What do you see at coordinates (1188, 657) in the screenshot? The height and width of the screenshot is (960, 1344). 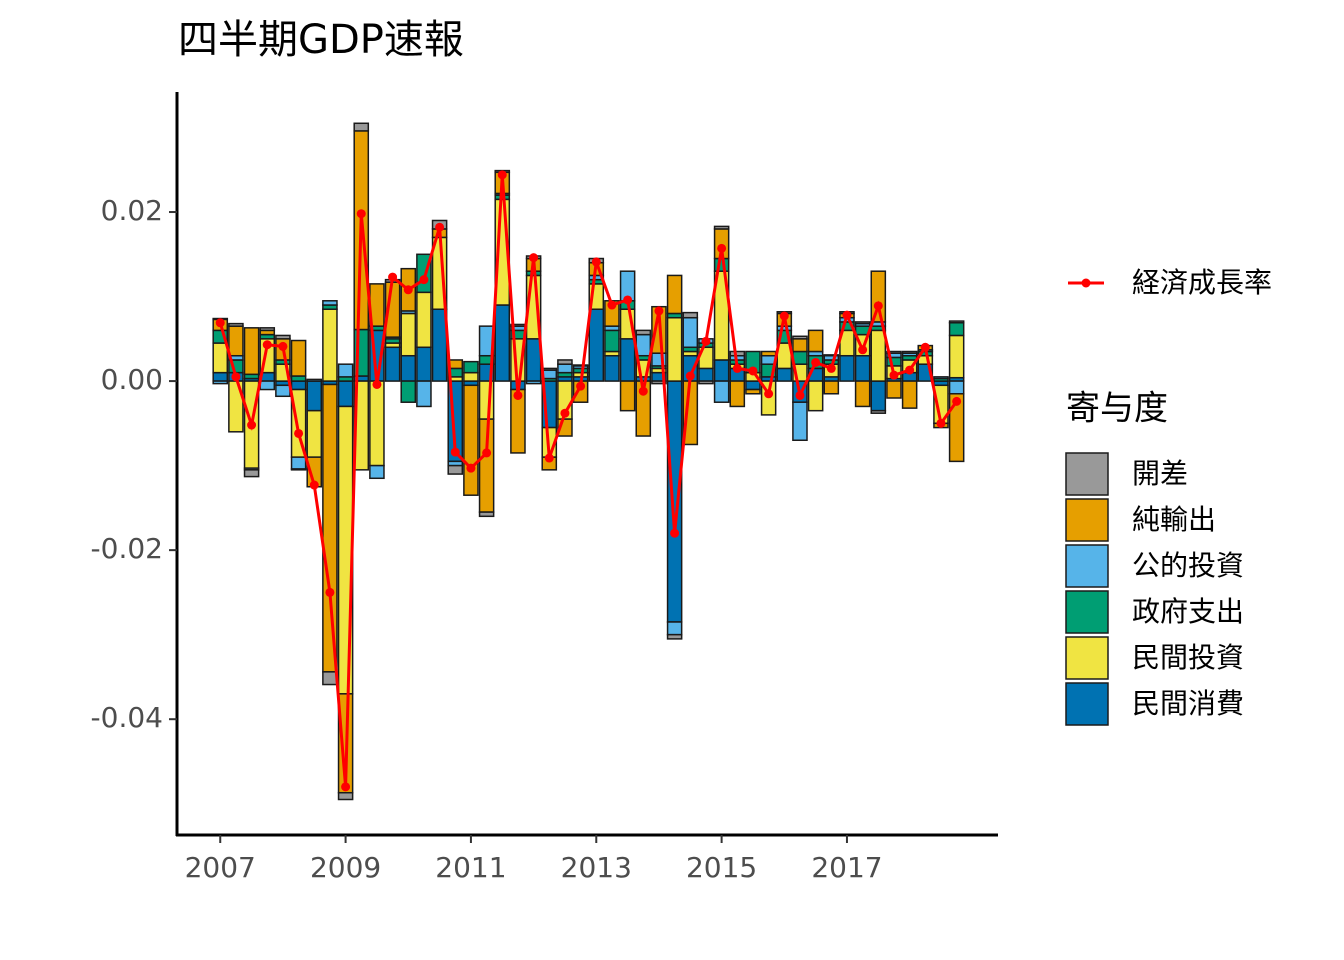 I see `legend-label: 民間投資` at bounding box center [1188, 657].